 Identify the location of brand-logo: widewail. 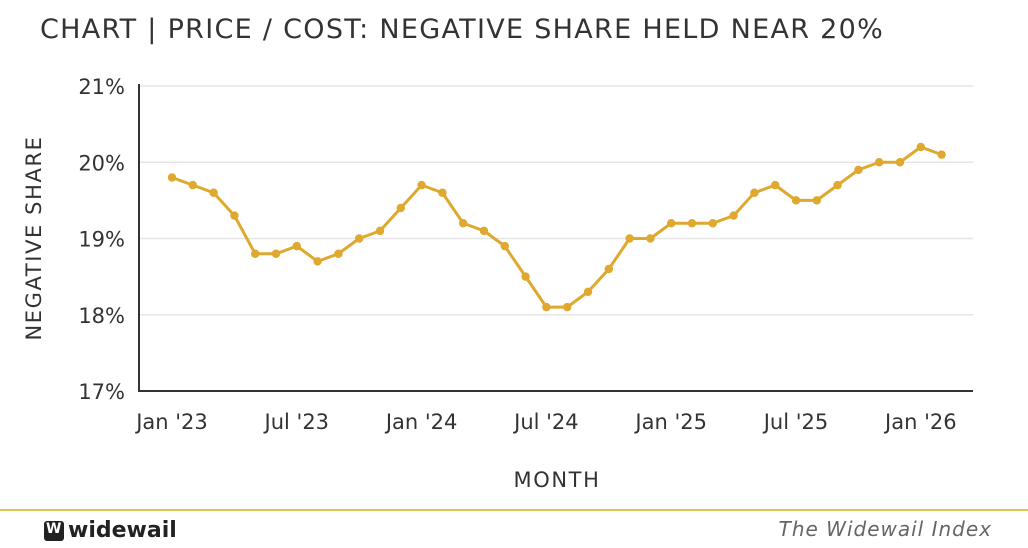
(110, 530).